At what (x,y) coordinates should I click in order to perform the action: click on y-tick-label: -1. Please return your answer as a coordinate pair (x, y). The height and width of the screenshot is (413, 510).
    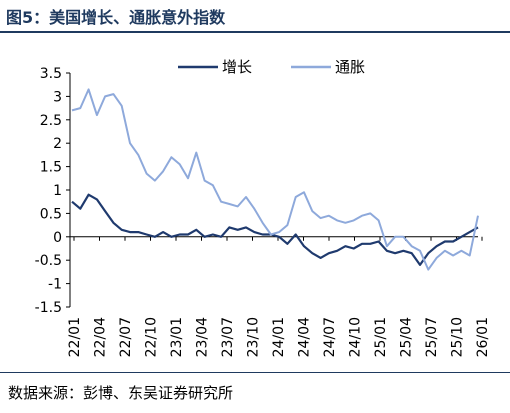
    Looking at the image, I should click on (55, 285).